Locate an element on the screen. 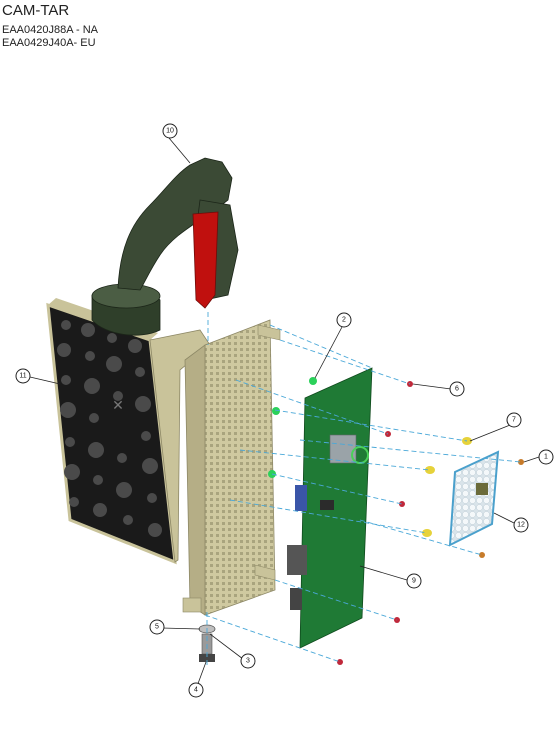 This screenshot has height=756, width=560. lens-array is located at coordinates (474, 498).